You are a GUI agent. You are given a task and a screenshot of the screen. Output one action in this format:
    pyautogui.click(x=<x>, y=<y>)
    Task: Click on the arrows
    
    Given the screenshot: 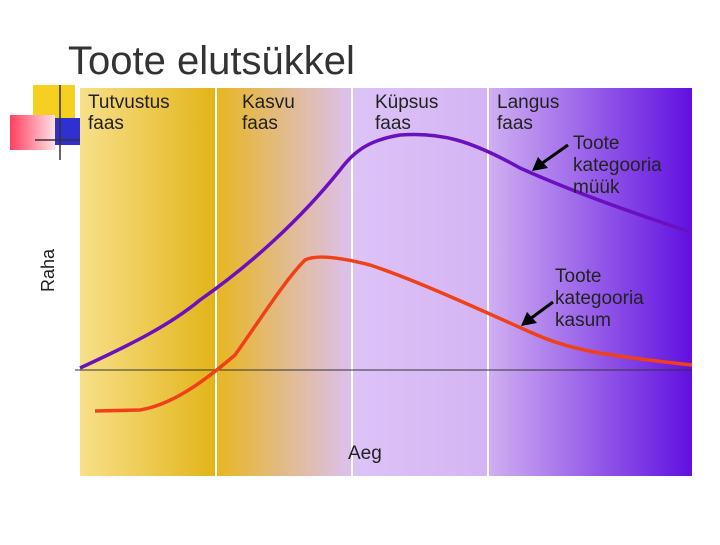 What is the action you would take?
    pyautogui.click(x=545, y=234)
    